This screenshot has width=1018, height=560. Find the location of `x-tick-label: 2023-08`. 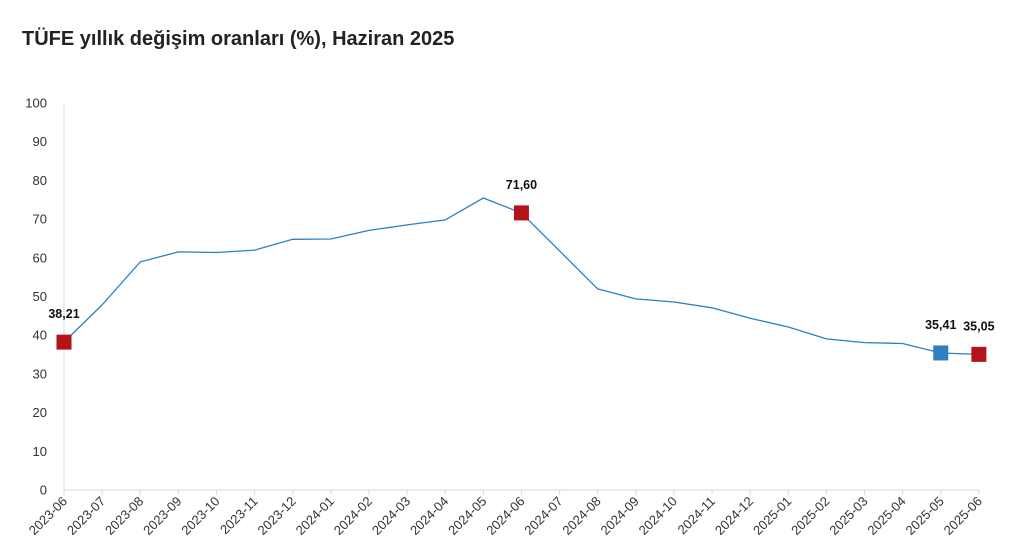

x-tick-label: 2023-08 is located at coordinates (124, 516).